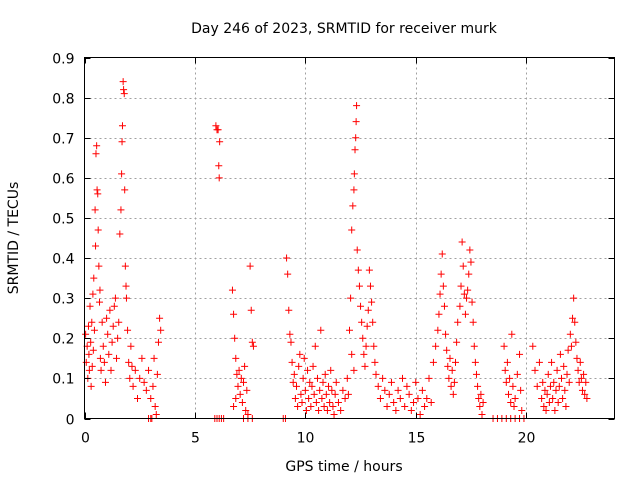 This screenshot has width=640, height=480. I want to click on x-axis-label: GPS time / hours, so click(343, 467).